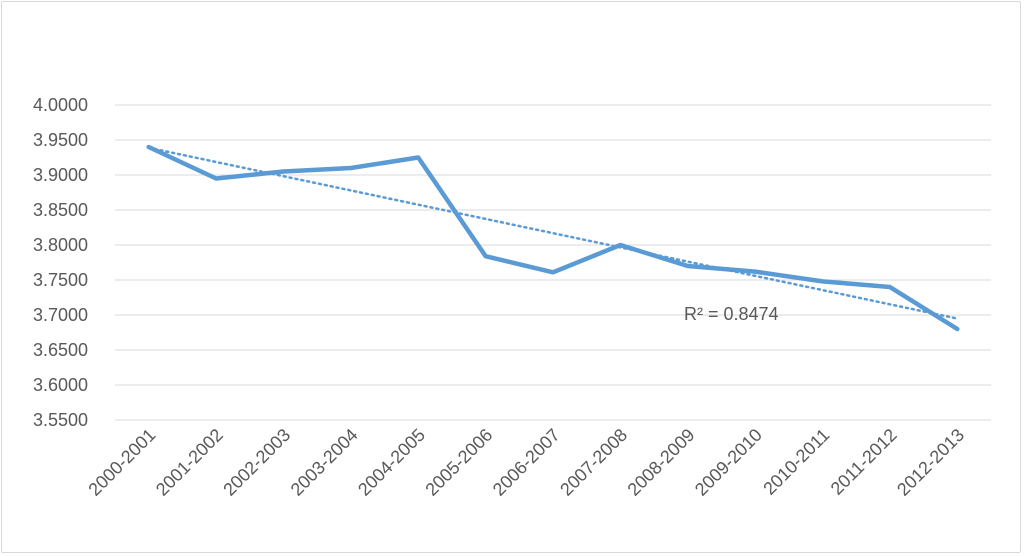  I want to click on y-tick-label: 3.7500, so click(60, 280).